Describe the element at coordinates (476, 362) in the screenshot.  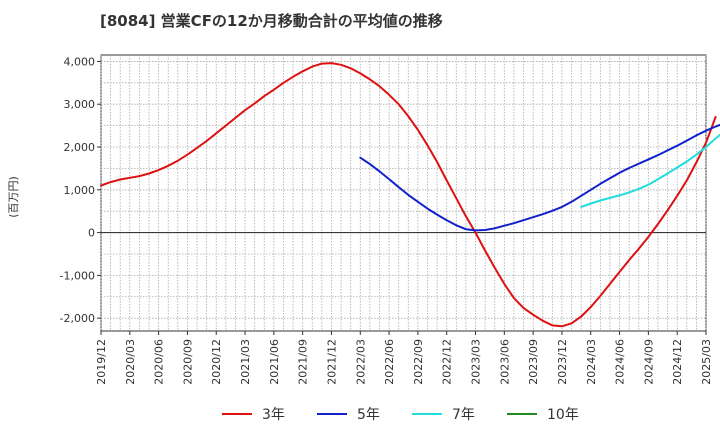
I see `x-tick-label: 2023/03` at that location.